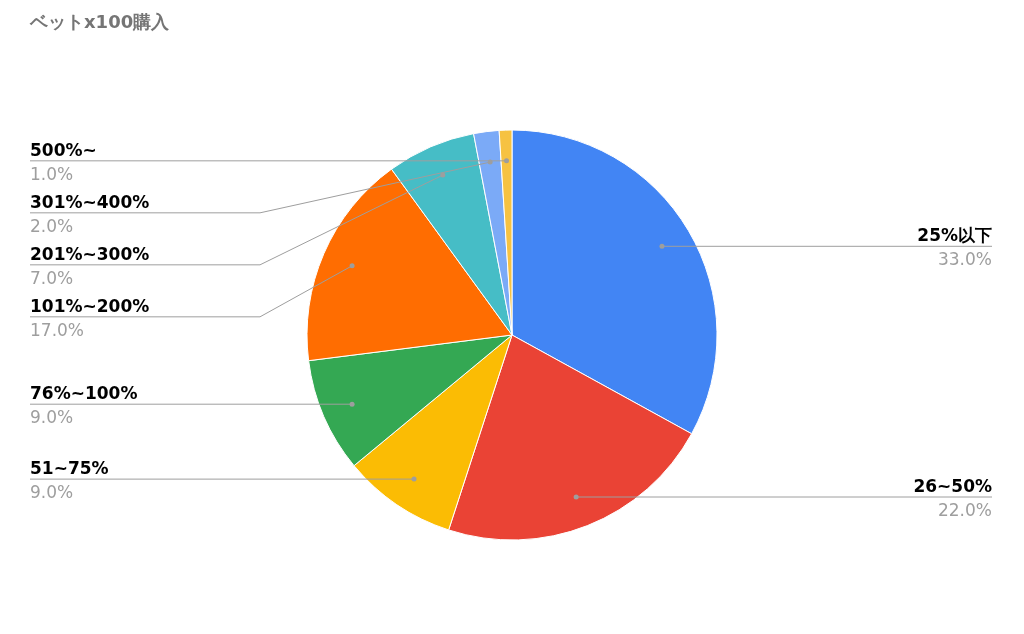  What do you see at coordinates (90, 201) in the screenshot?
I see `slice-label: 301%~400%` at bounding box center [90, 201].